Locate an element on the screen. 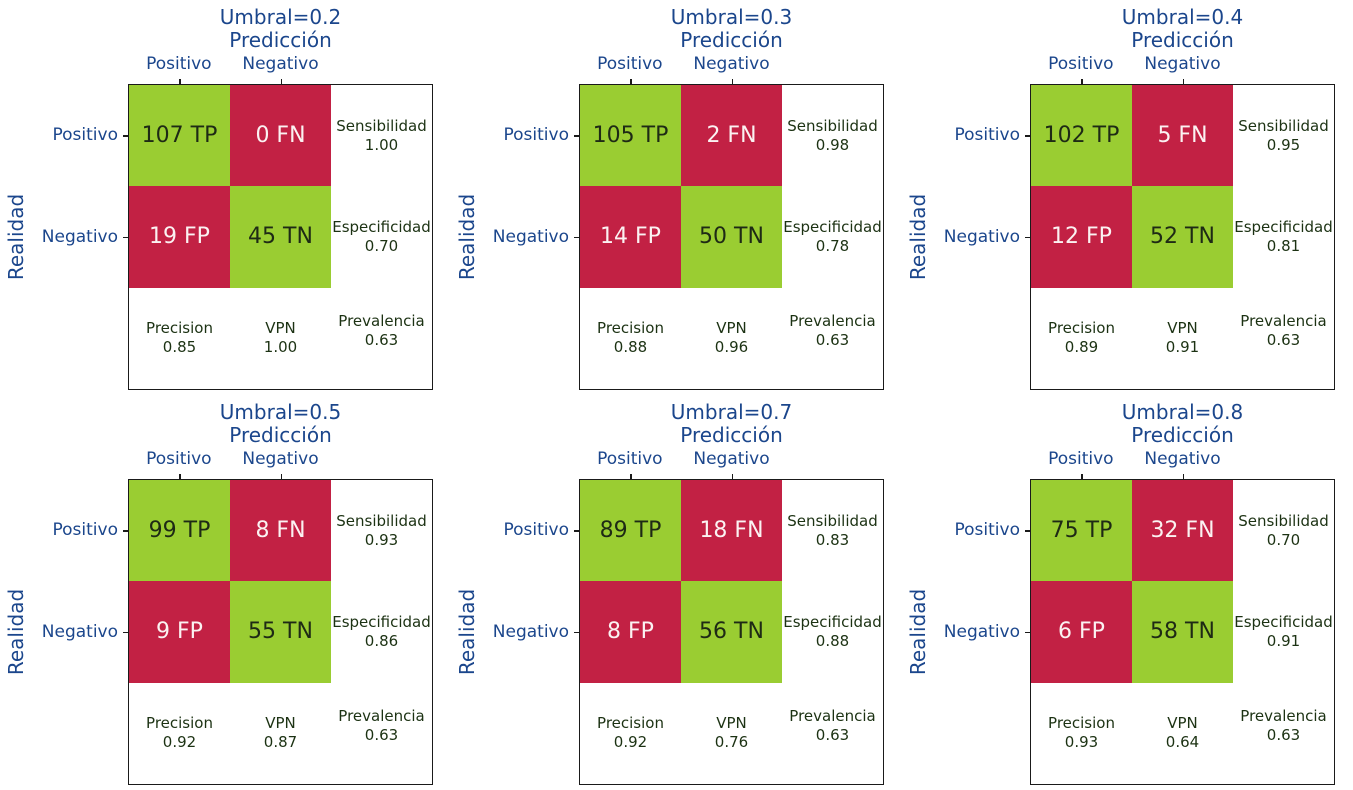 The height and width of the screenshot is (790, 1353). panel-header: Umbral=0.5 Predicción Positivo Negativo is located at coordinates (280, 437).